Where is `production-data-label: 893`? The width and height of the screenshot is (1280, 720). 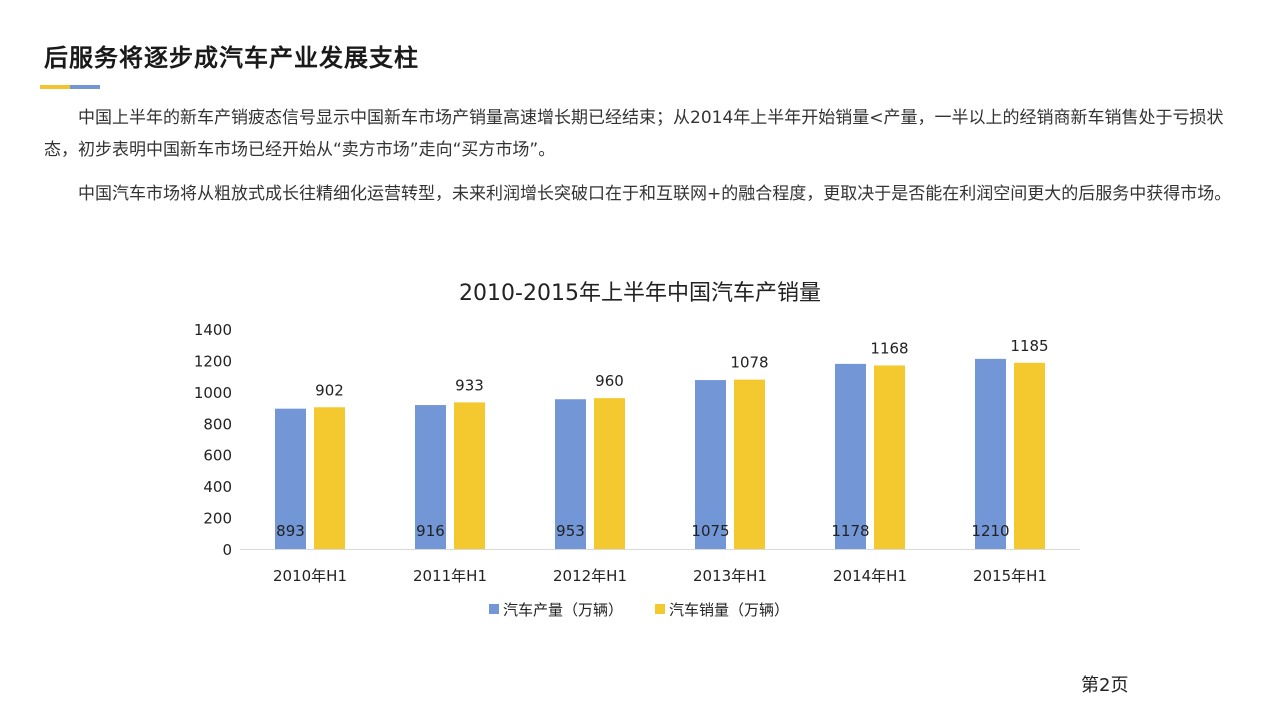
production-data-label: 893 is located at coordinates (290, 531).